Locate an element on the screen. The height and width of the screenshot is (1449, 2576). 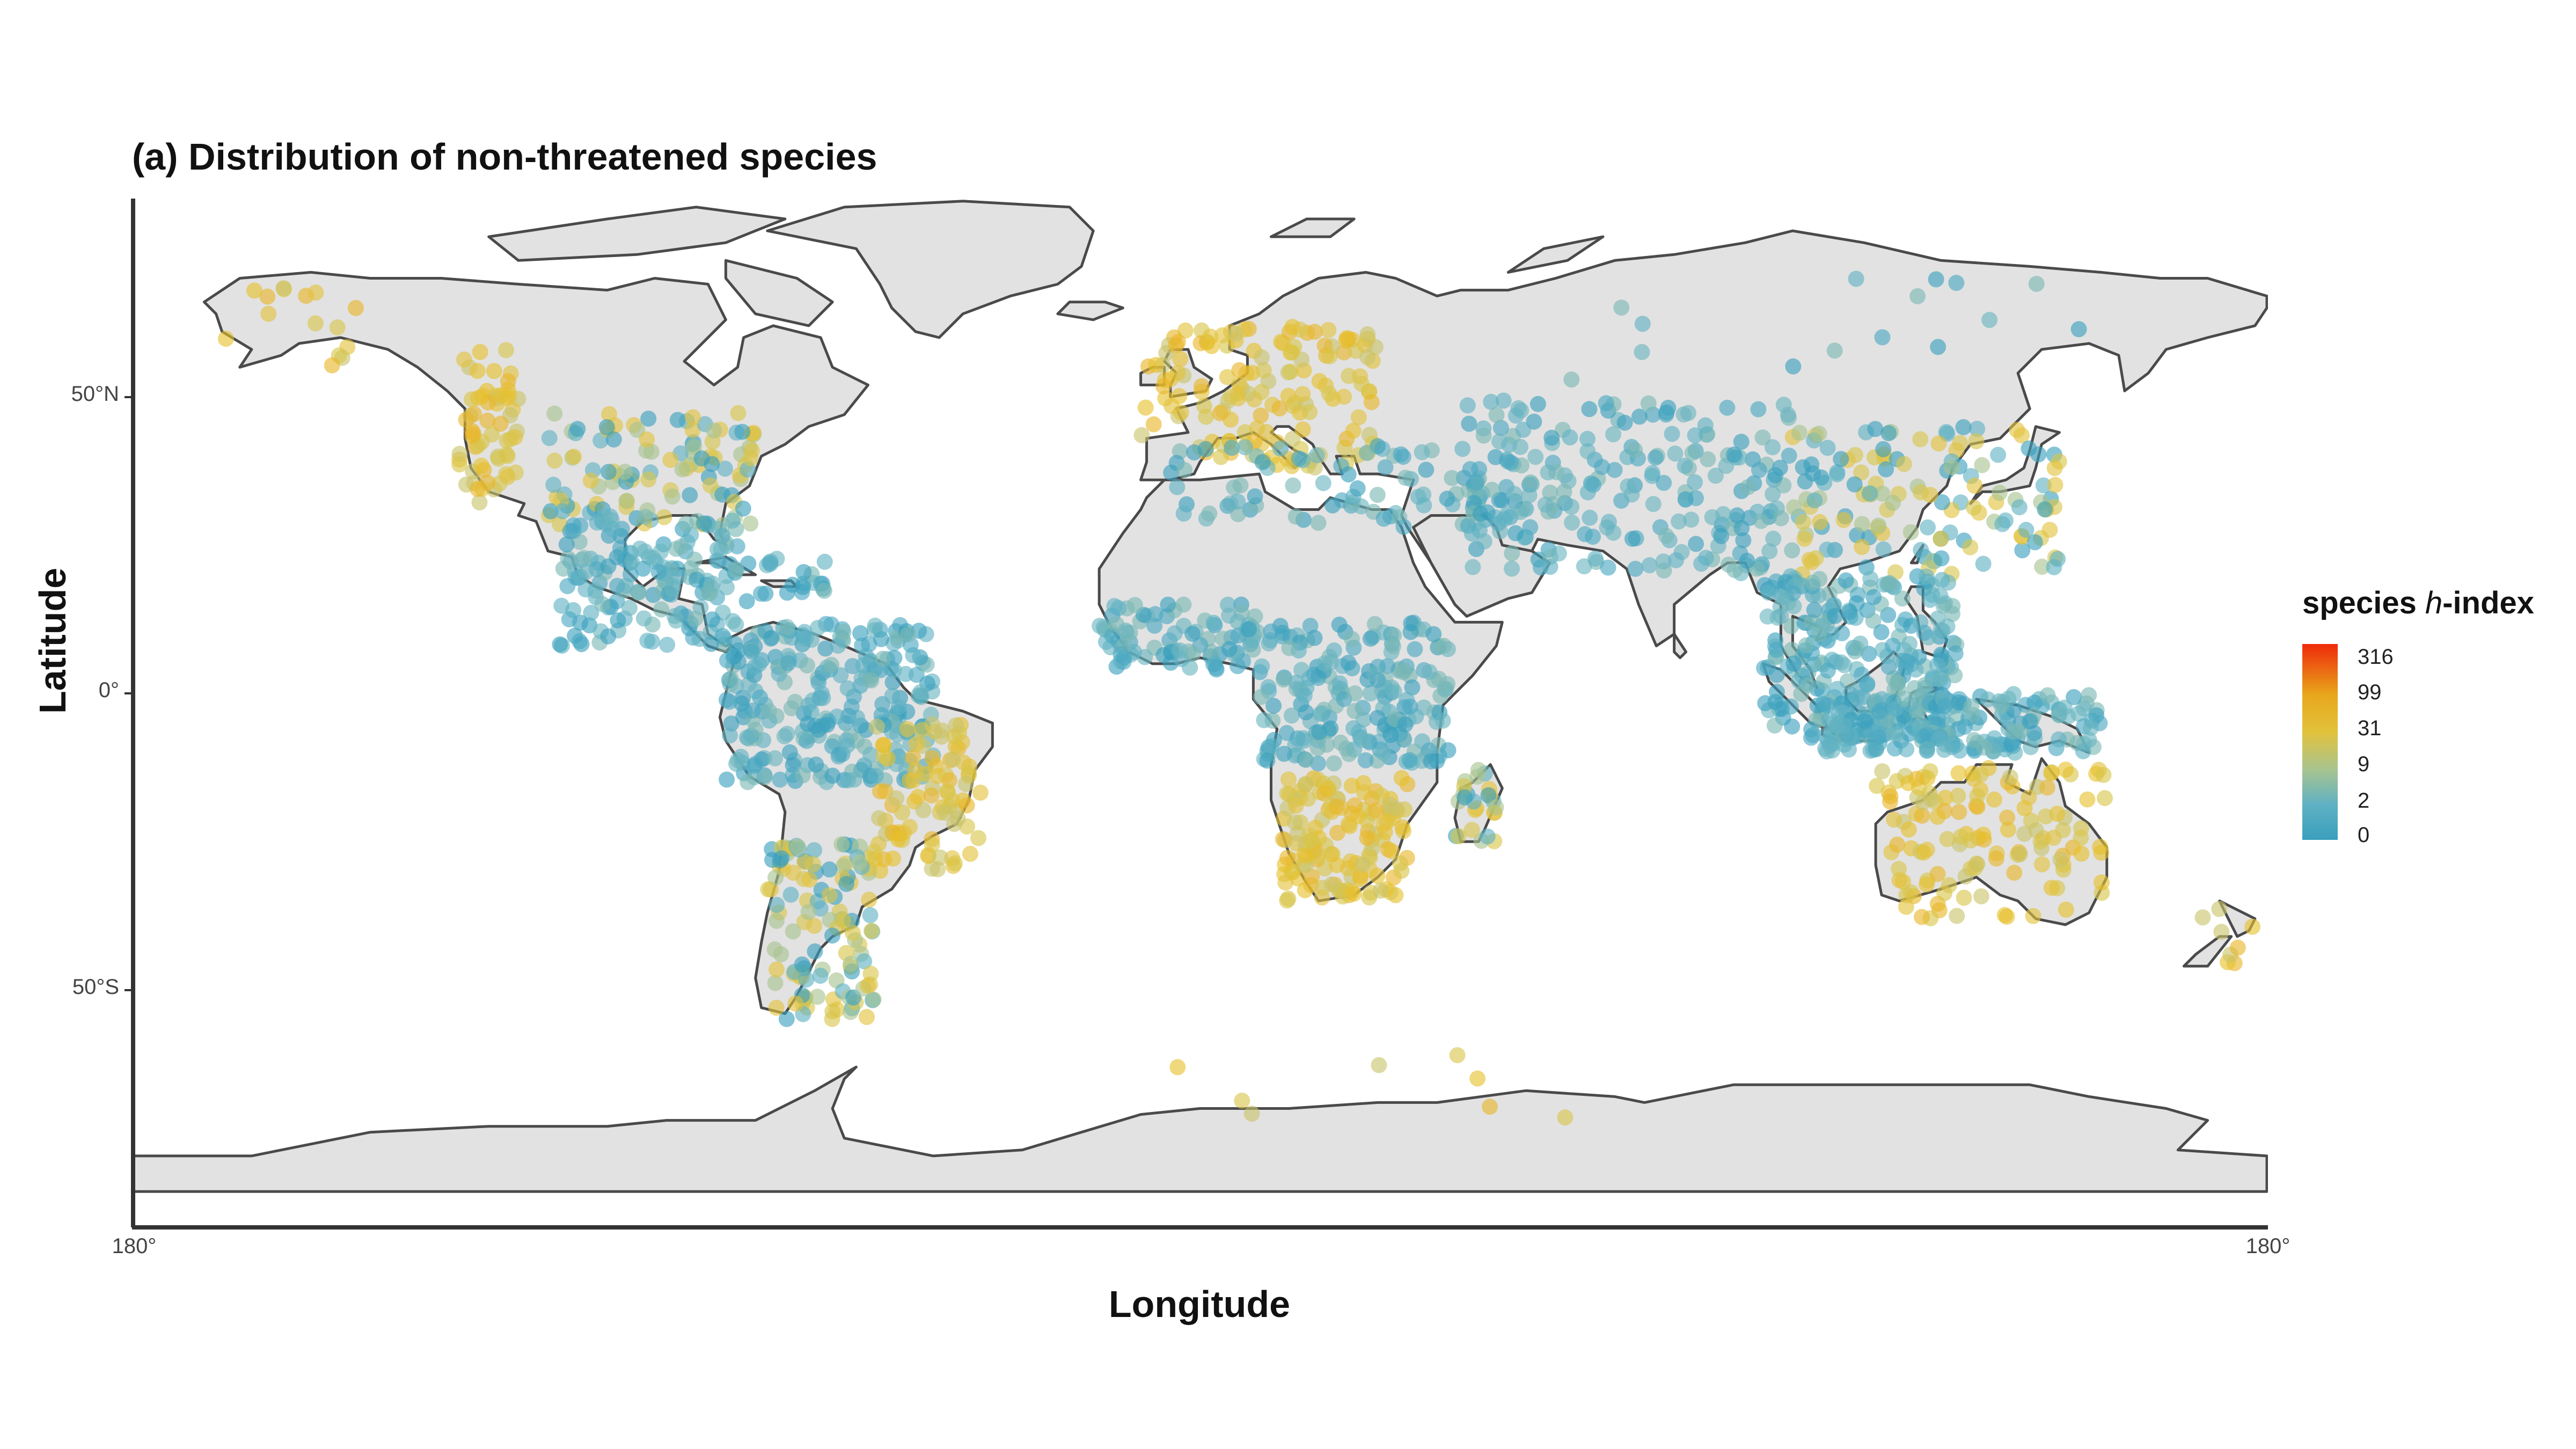
landmass-arctic-isl is located at coordinates (637, 234).